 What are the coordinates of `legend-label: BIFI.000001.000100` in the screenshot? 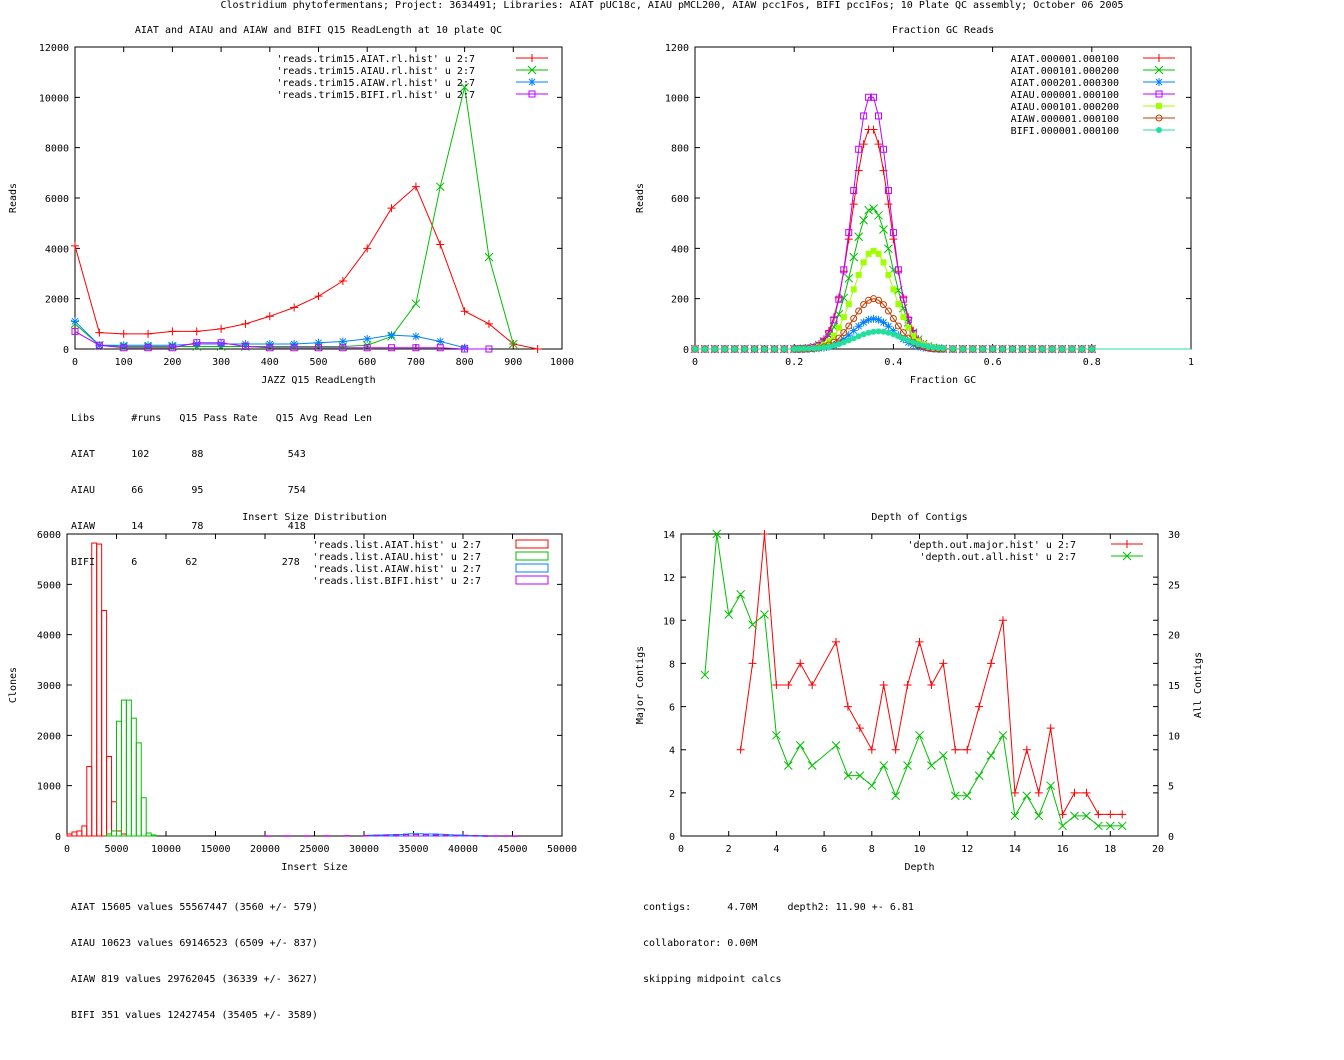 It's located at (1065, 131).